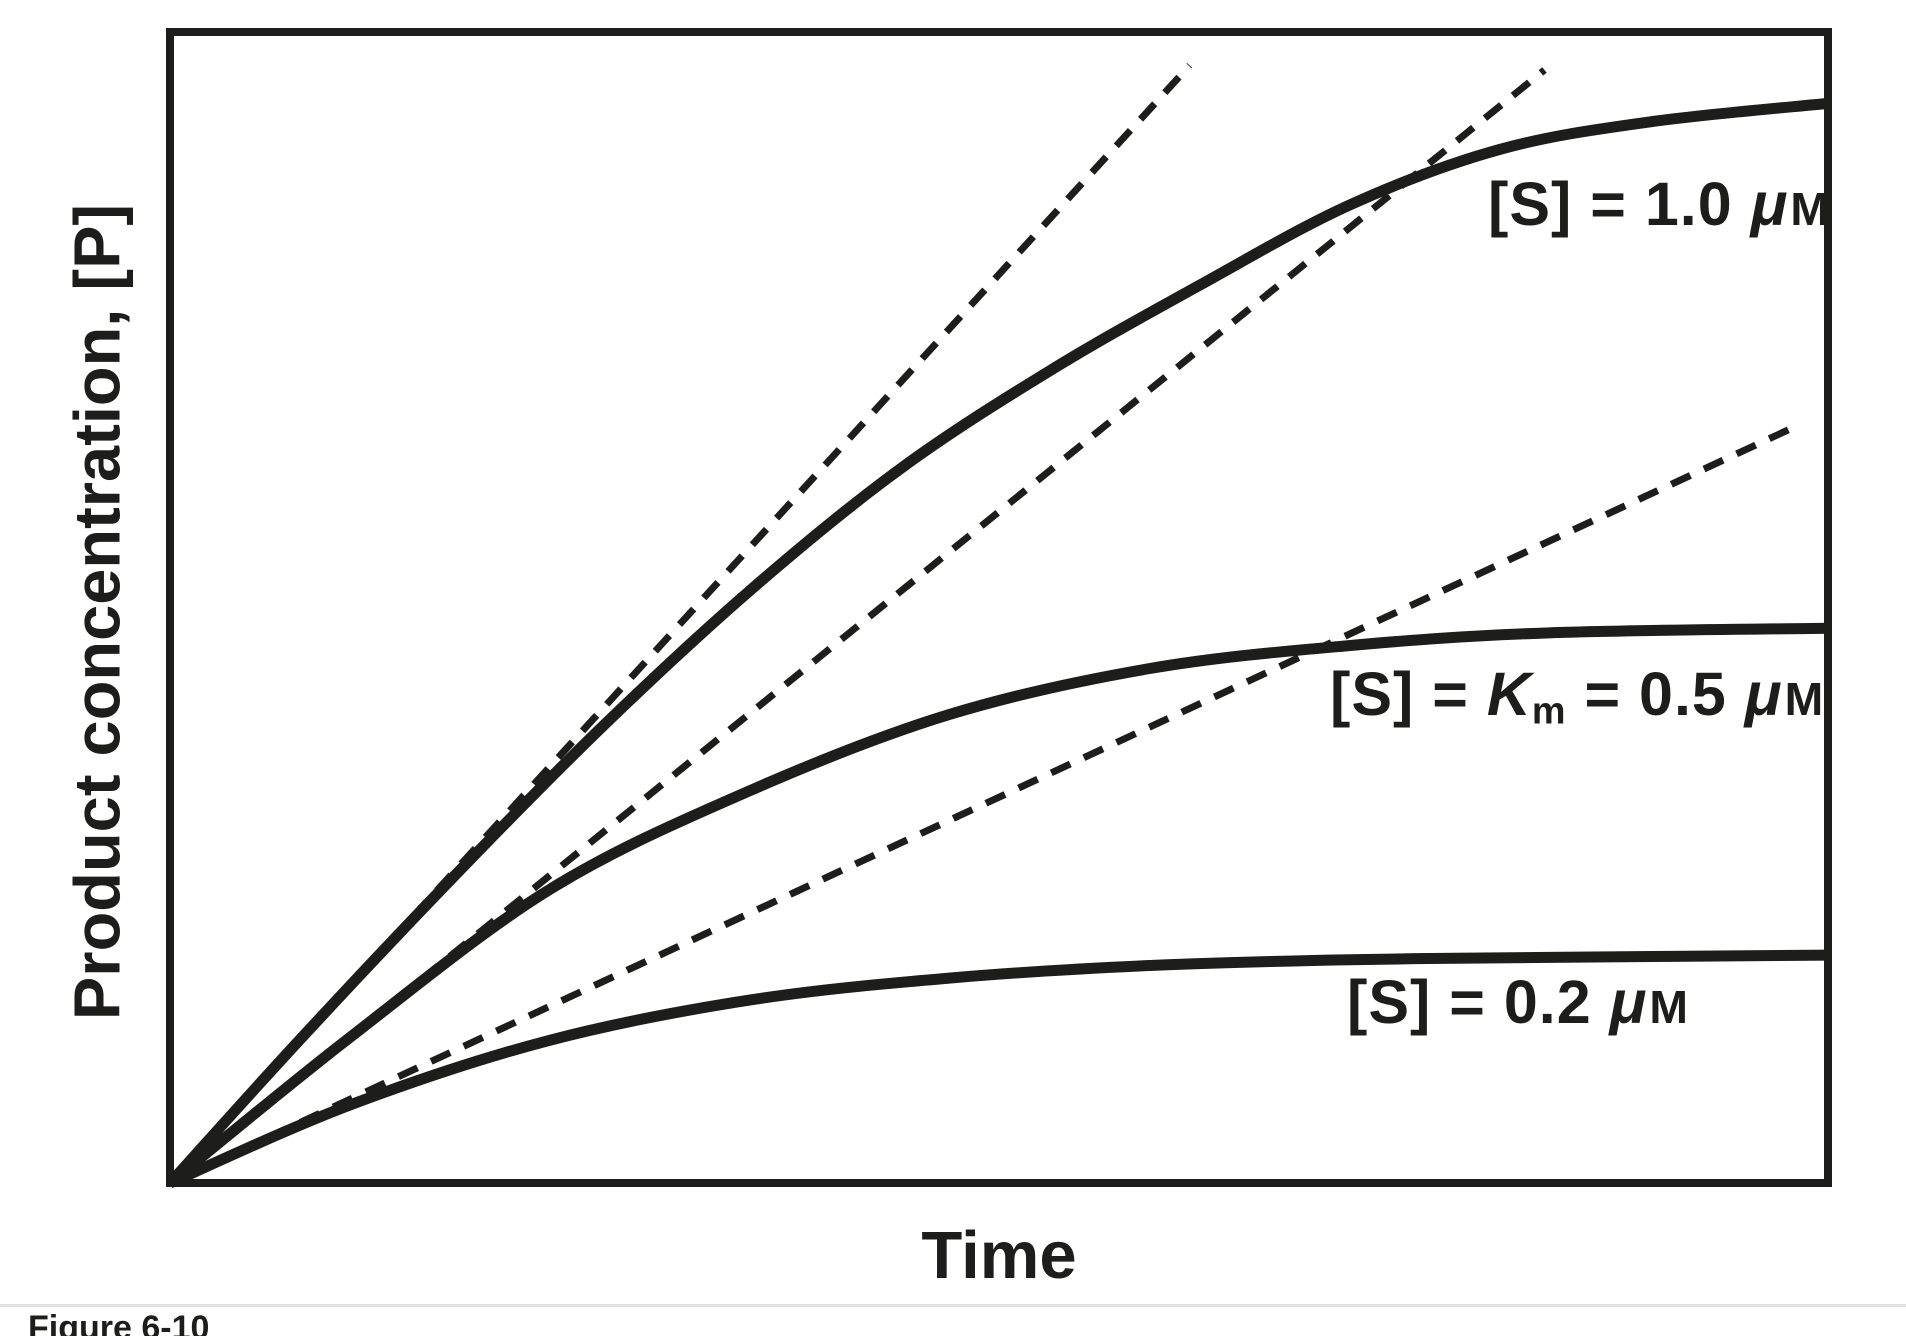  I want to click on curve-label-s-1.0um: [S] = 1.0 μM, so click(1659, 204).